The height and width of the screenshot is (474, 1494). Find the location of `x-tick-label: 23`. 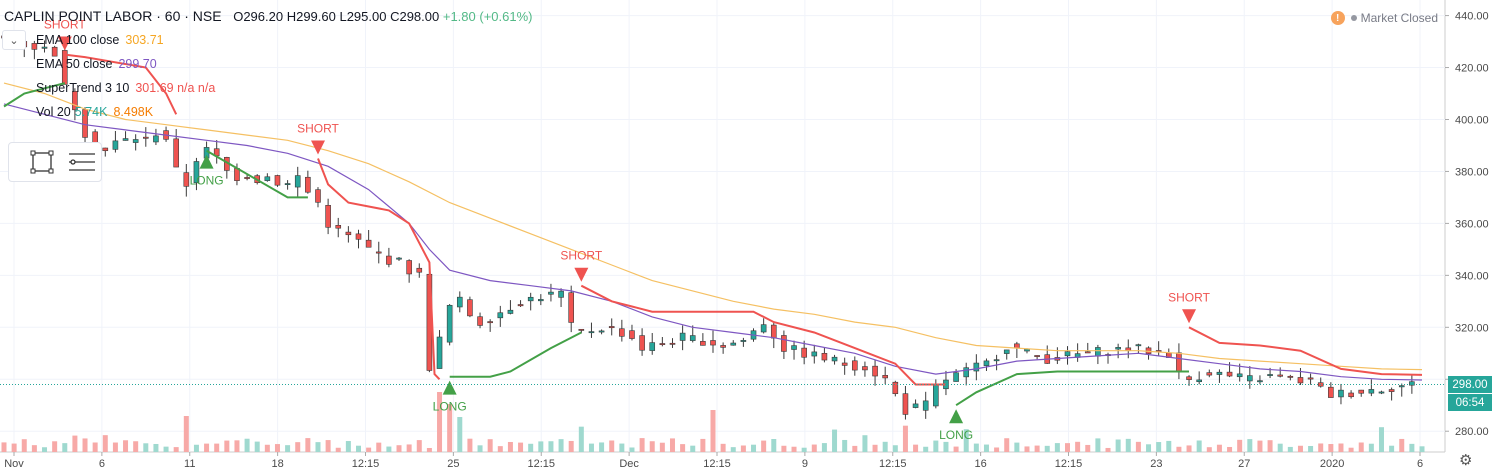

x-tick-label: 23 is located at coordinates (1156, 464).